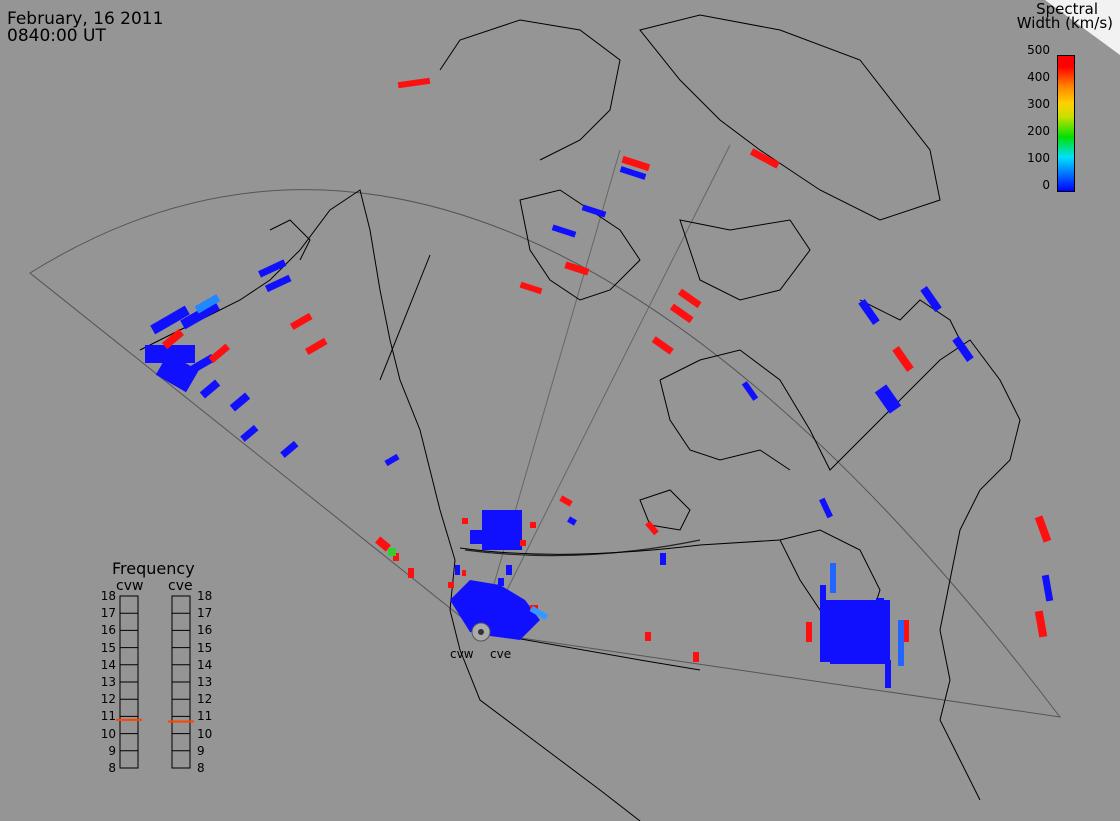 The height and width of the screenshot is (821, 1120). Describe the element at coordinates (1066, 123) in the screenshot. I see `colorbar-scale` at that location.